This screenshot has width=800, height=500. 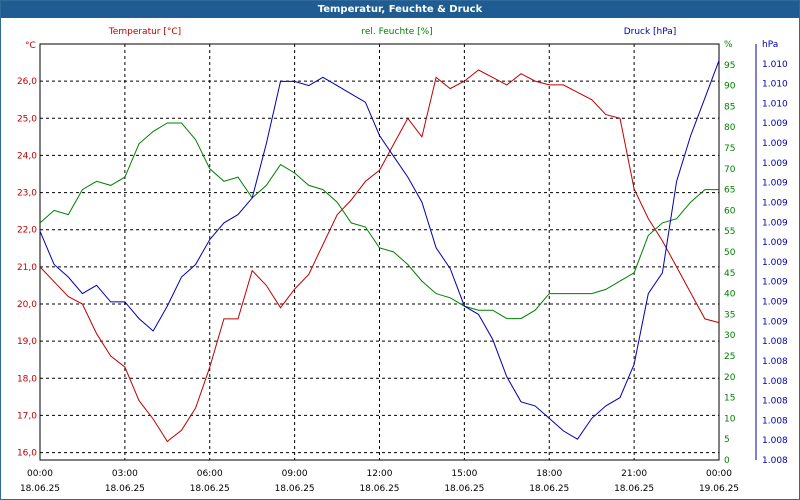 I want to click on y-tick-humidity: 85, so click(x=729, y=107).